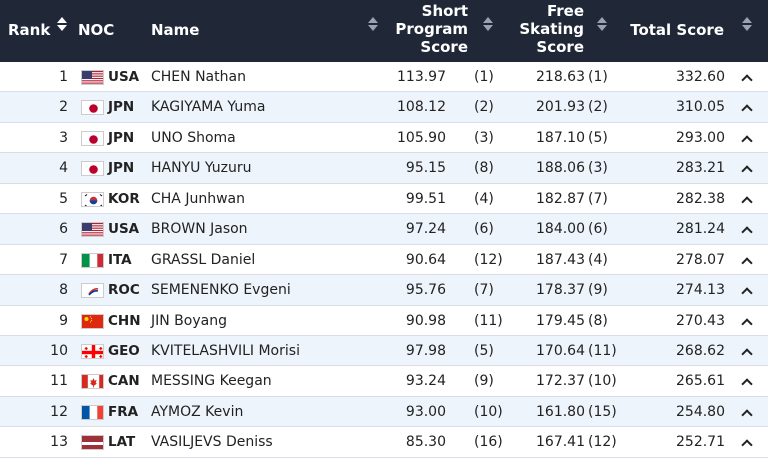  What do you see at coordinates (560, 107) in the screenshot?
I see `free-skating-score: 201.93` at bounding box center [560, 107].